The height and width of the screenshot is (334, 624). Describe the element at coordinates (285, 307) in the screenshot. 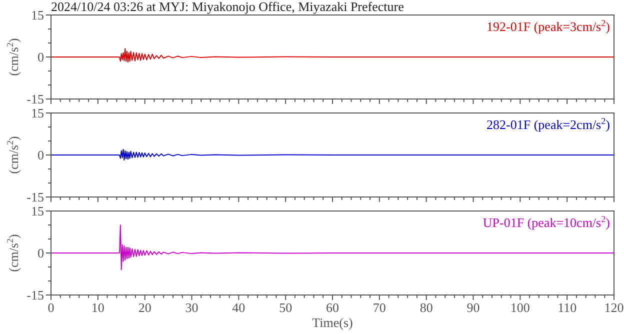

I see `x-tick-label: 50` at that location.